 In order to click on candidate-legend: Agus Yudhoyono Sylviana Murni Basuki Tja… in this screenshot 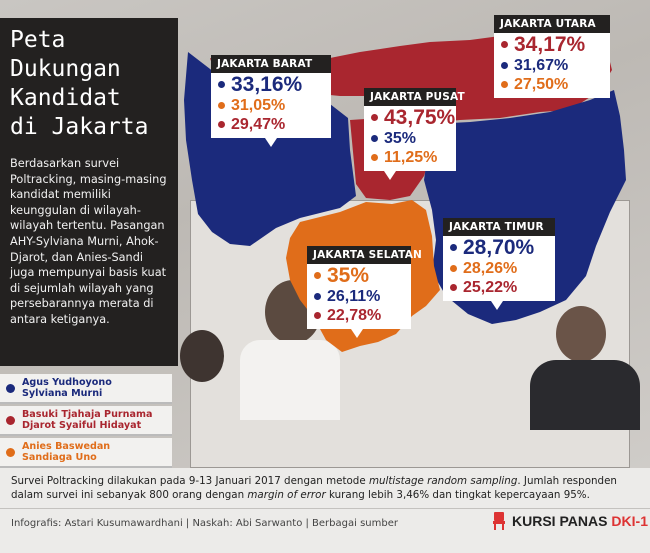, I will do `click(86, 422)`.